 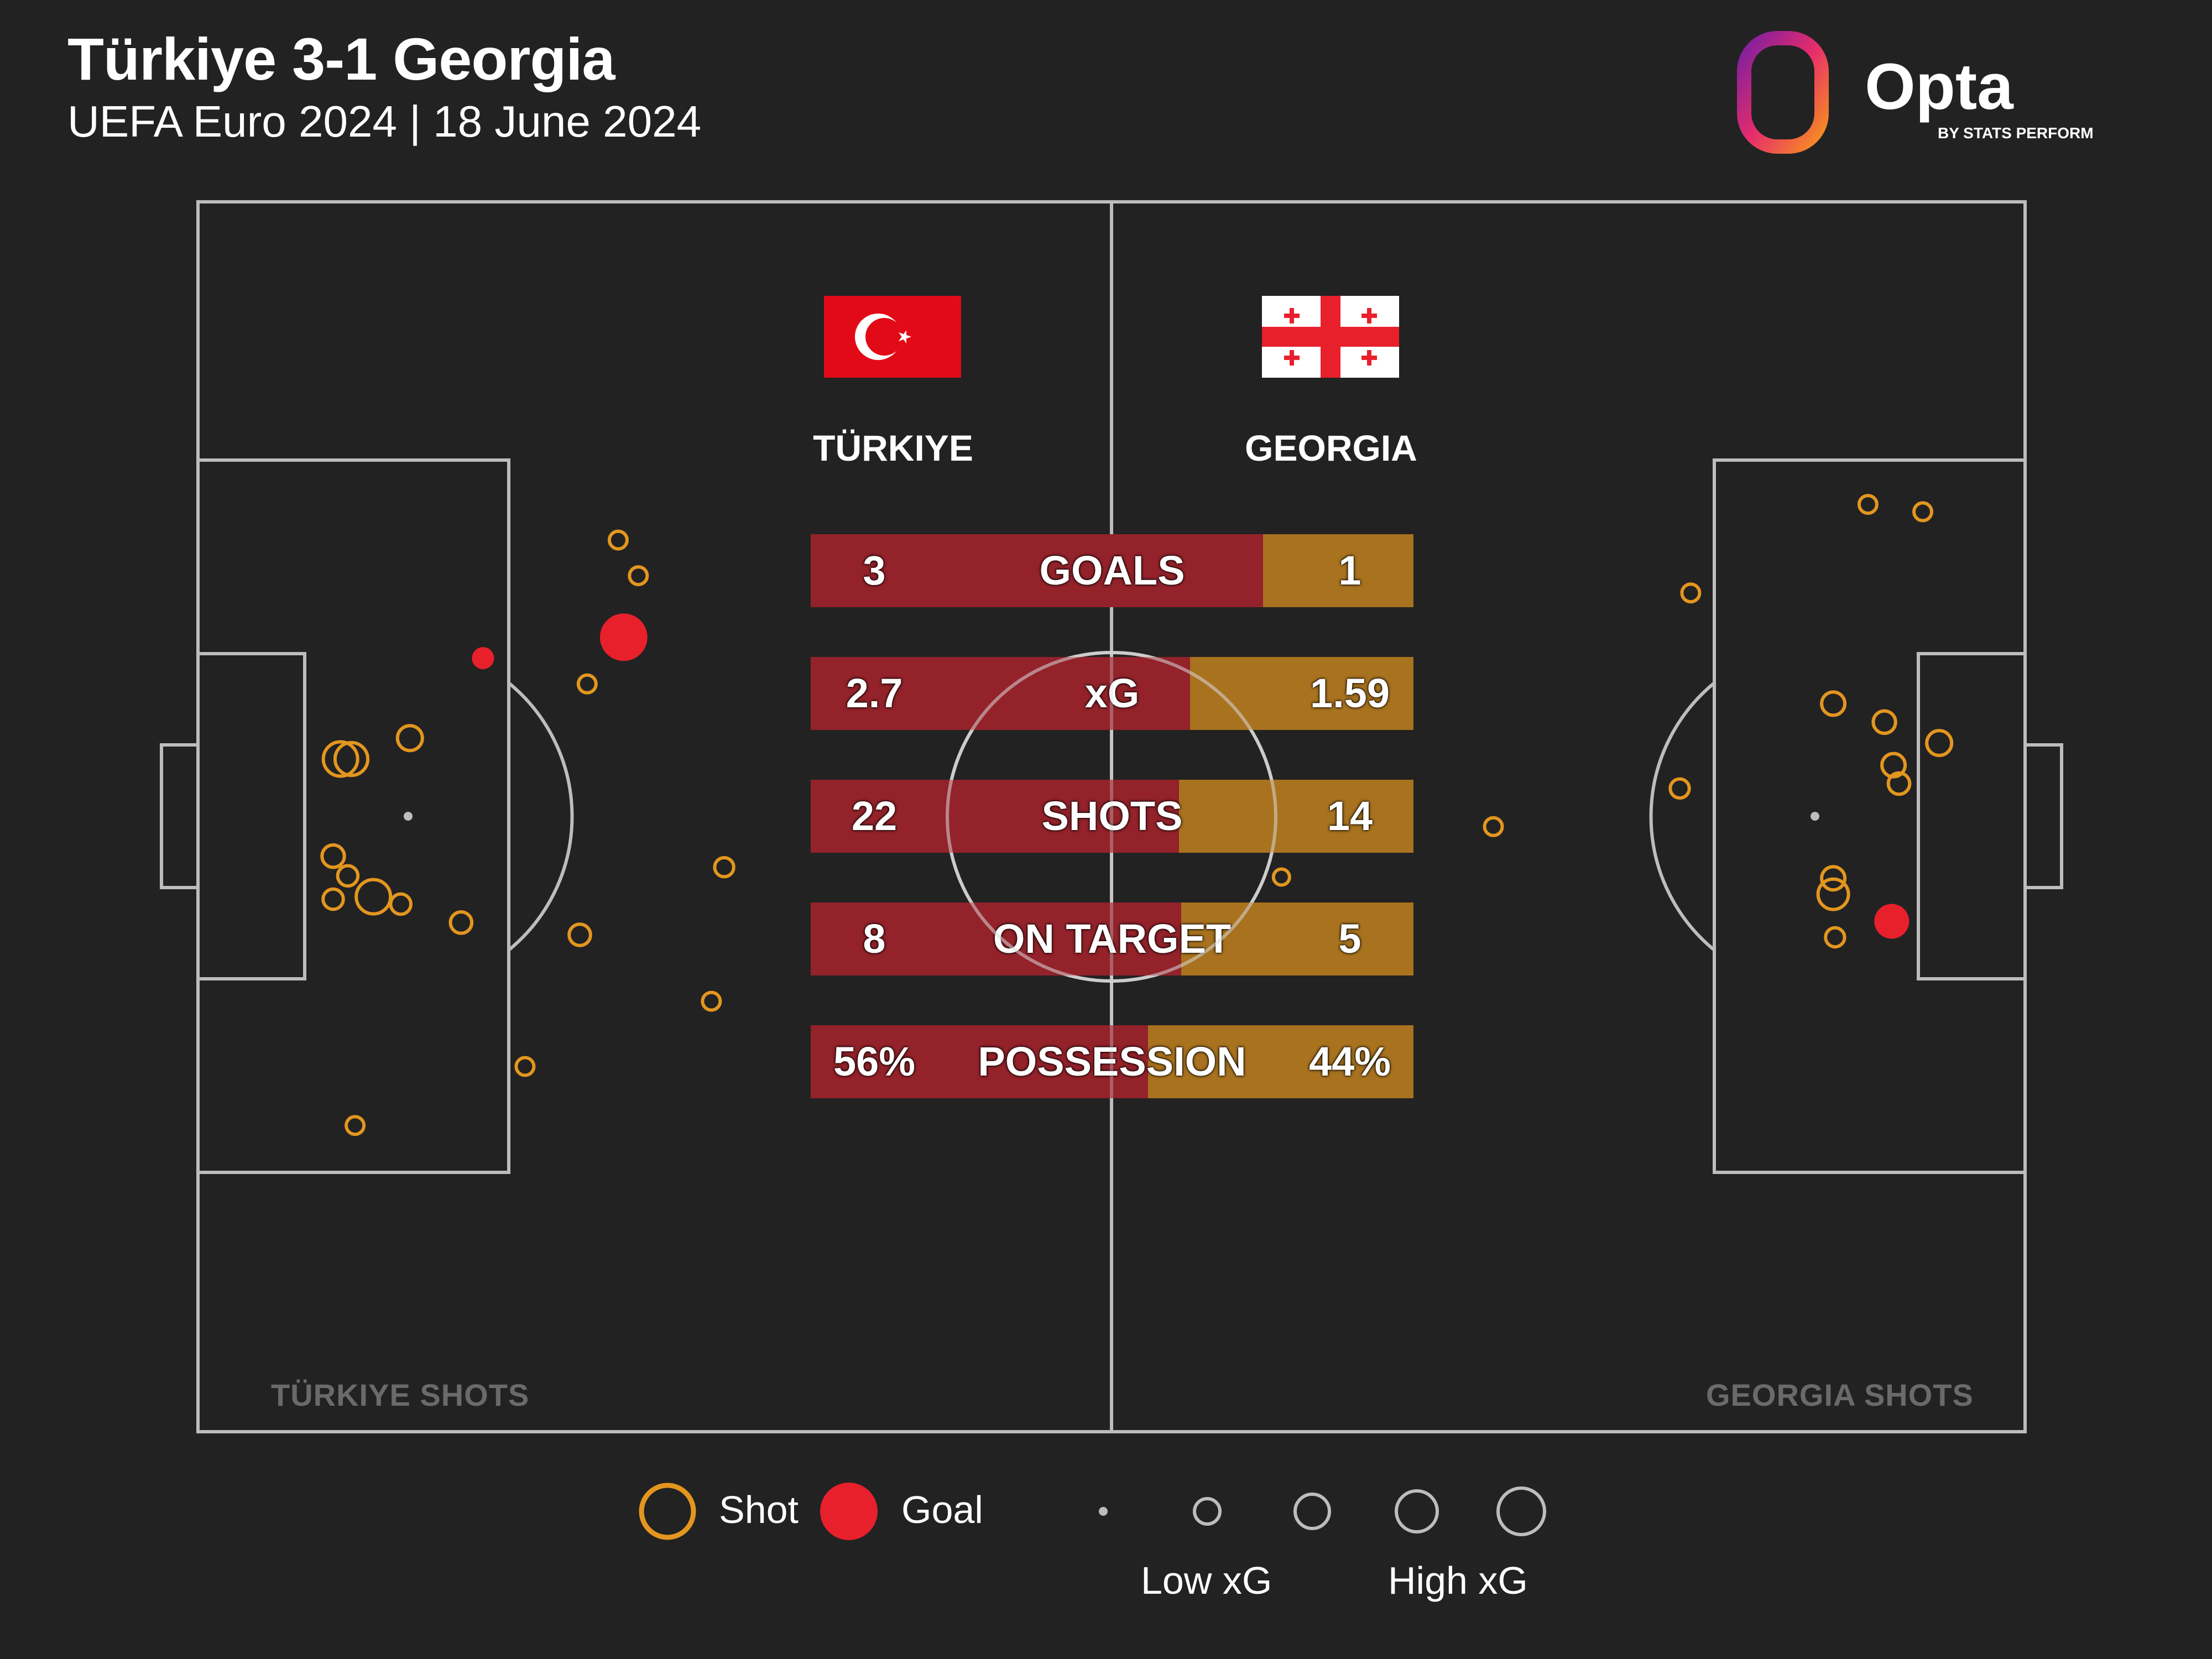 I want to click on away-value: 5, so click(x=1349, y=939).